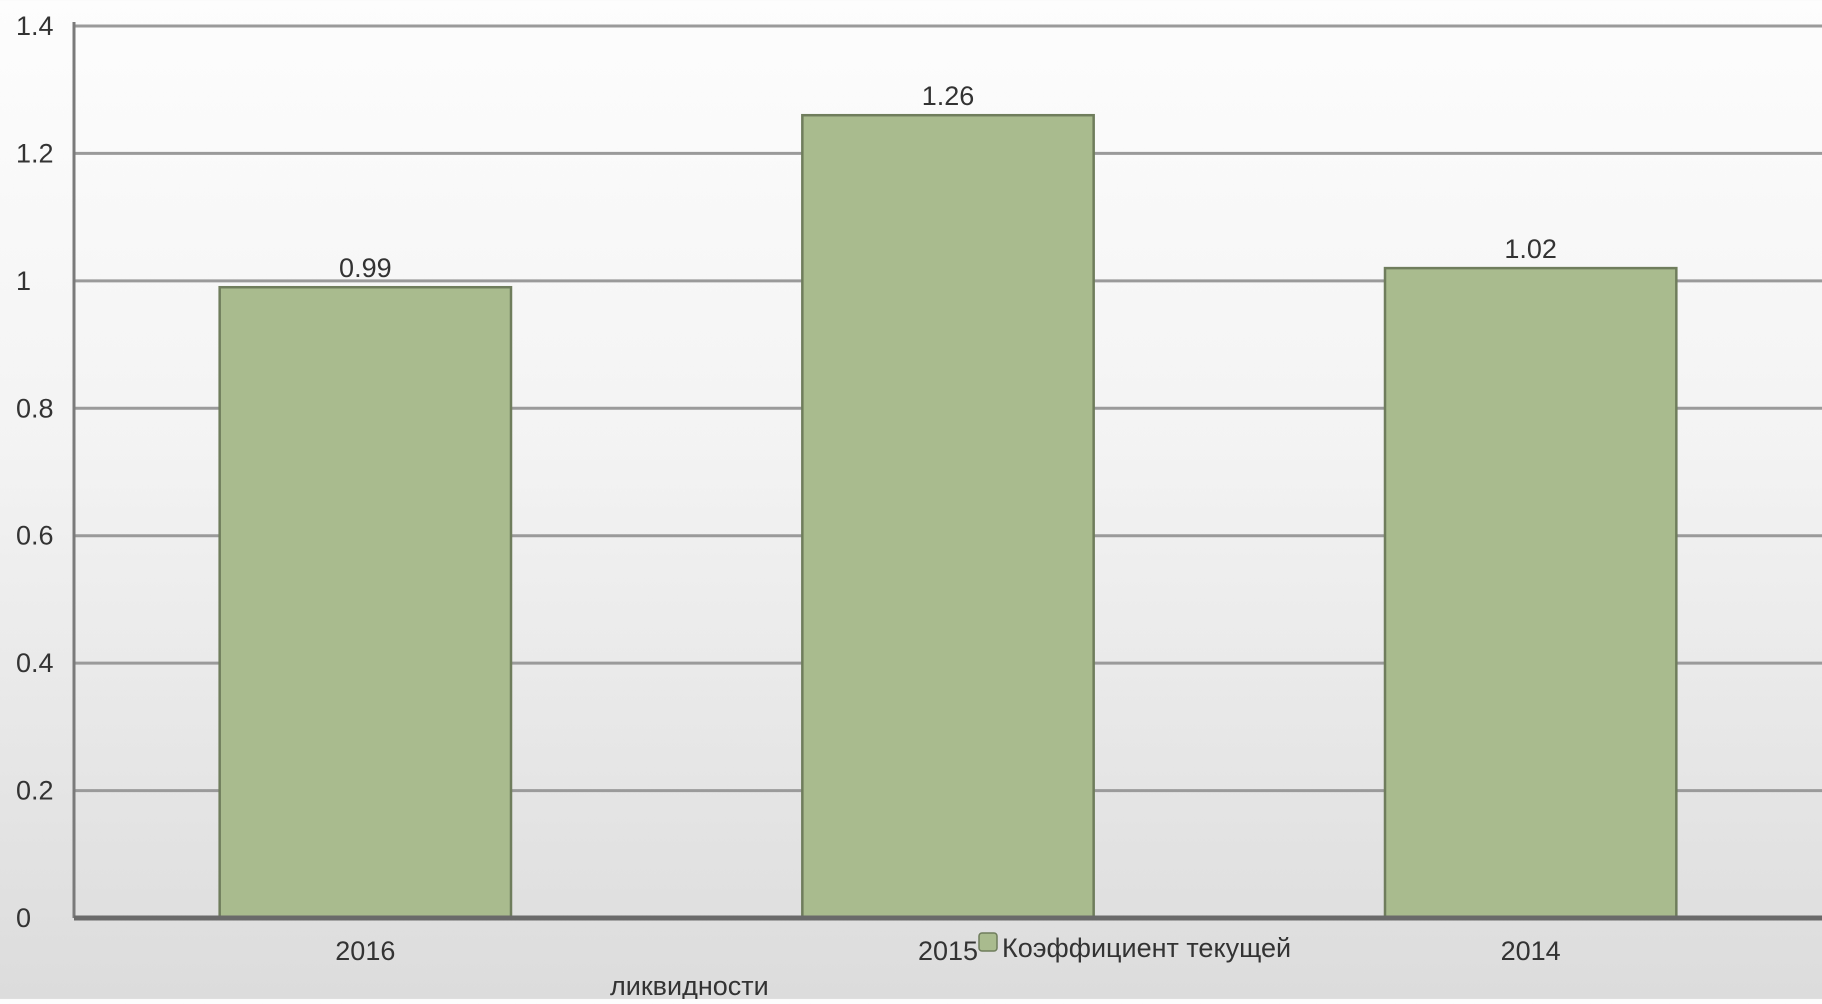  I want to click on x-tick-label-2015: 2015, so click(948, 951).